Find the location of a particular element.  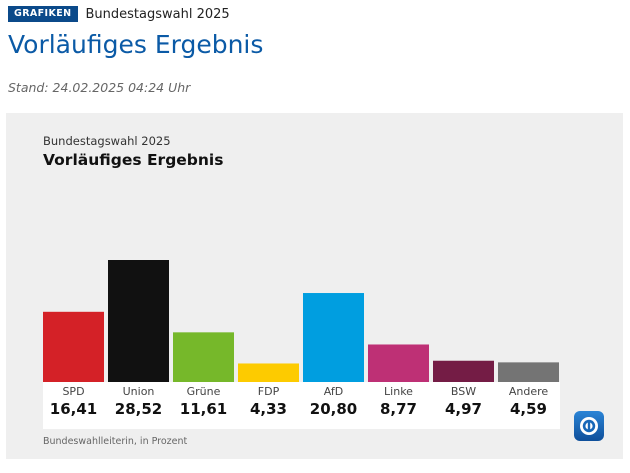

category-label: BSW is located at coordinates (463, 391).